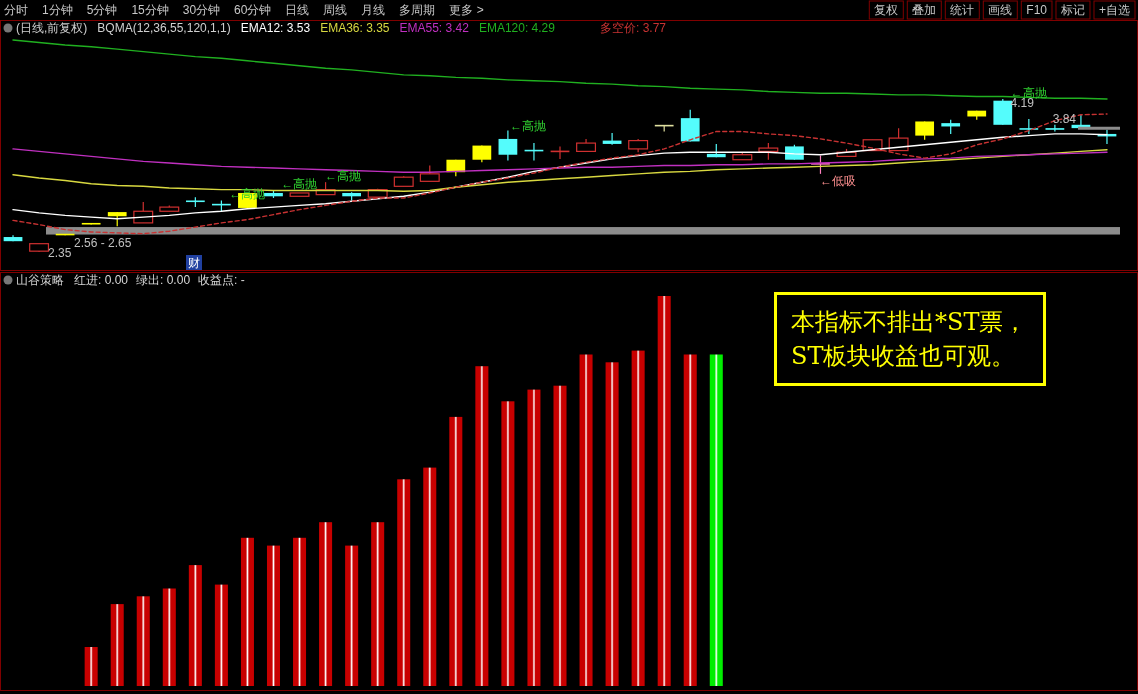  Describe the element at coordinates (101, 280) in the screenshot. I see `text: 红进: 0.00` at that location.